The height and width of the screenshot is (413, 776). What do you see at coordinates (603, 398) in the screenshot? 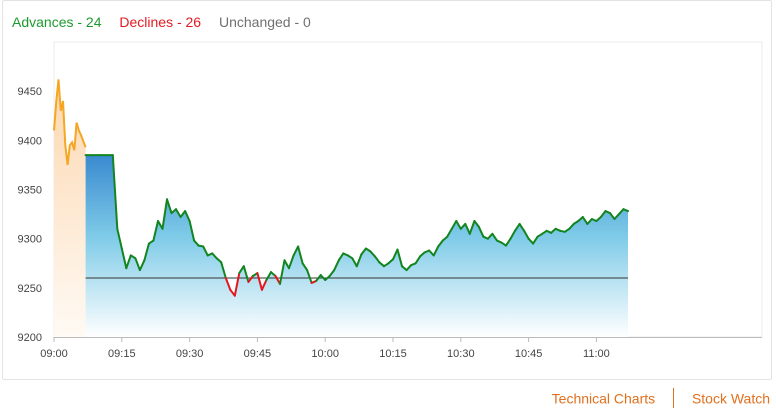
I see `technical-charts-link: Technical Charts` at bounding box center [603, 398].